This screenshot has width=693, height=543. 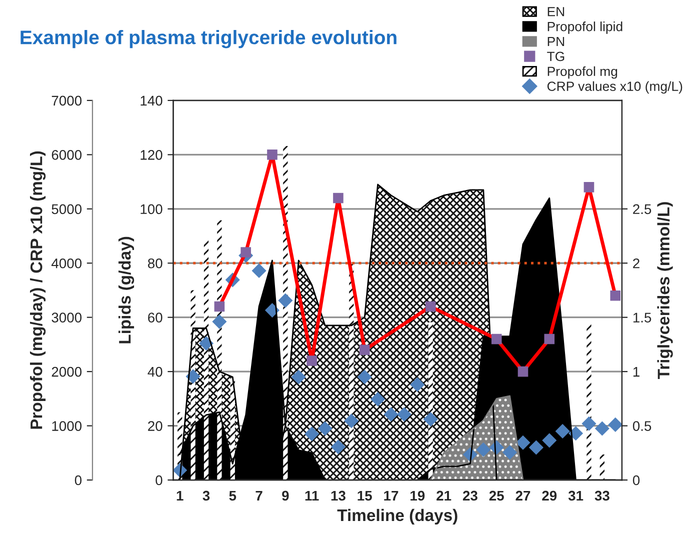 What do you see at coordinates (151, 101) in the screenshot?
I see `y-tick-label: 140` at bounding box center [151, 101].